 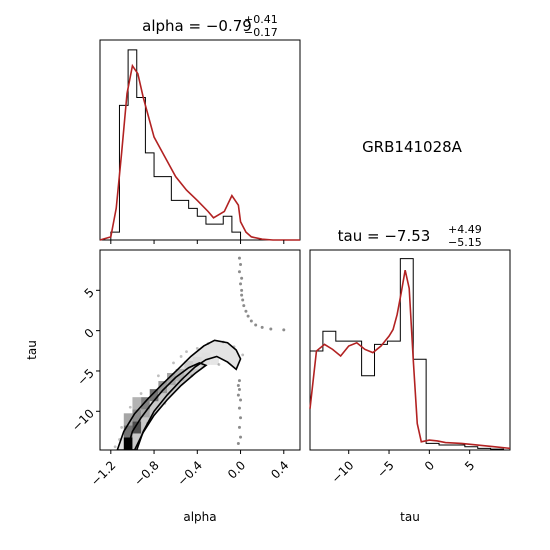 I want to click on alpha-hist-steps, so click(x=180, y=145).